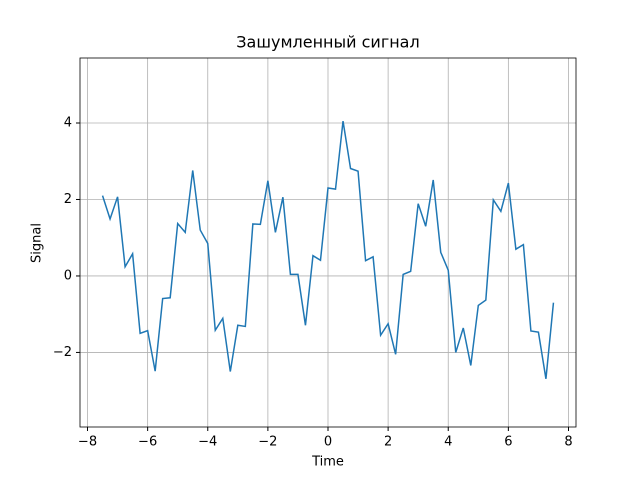 This screenshot has height=484, width=640. Describe the element at coordinates (568, 442) in the screenshot. I see `x-tick-label: 8` at that location.